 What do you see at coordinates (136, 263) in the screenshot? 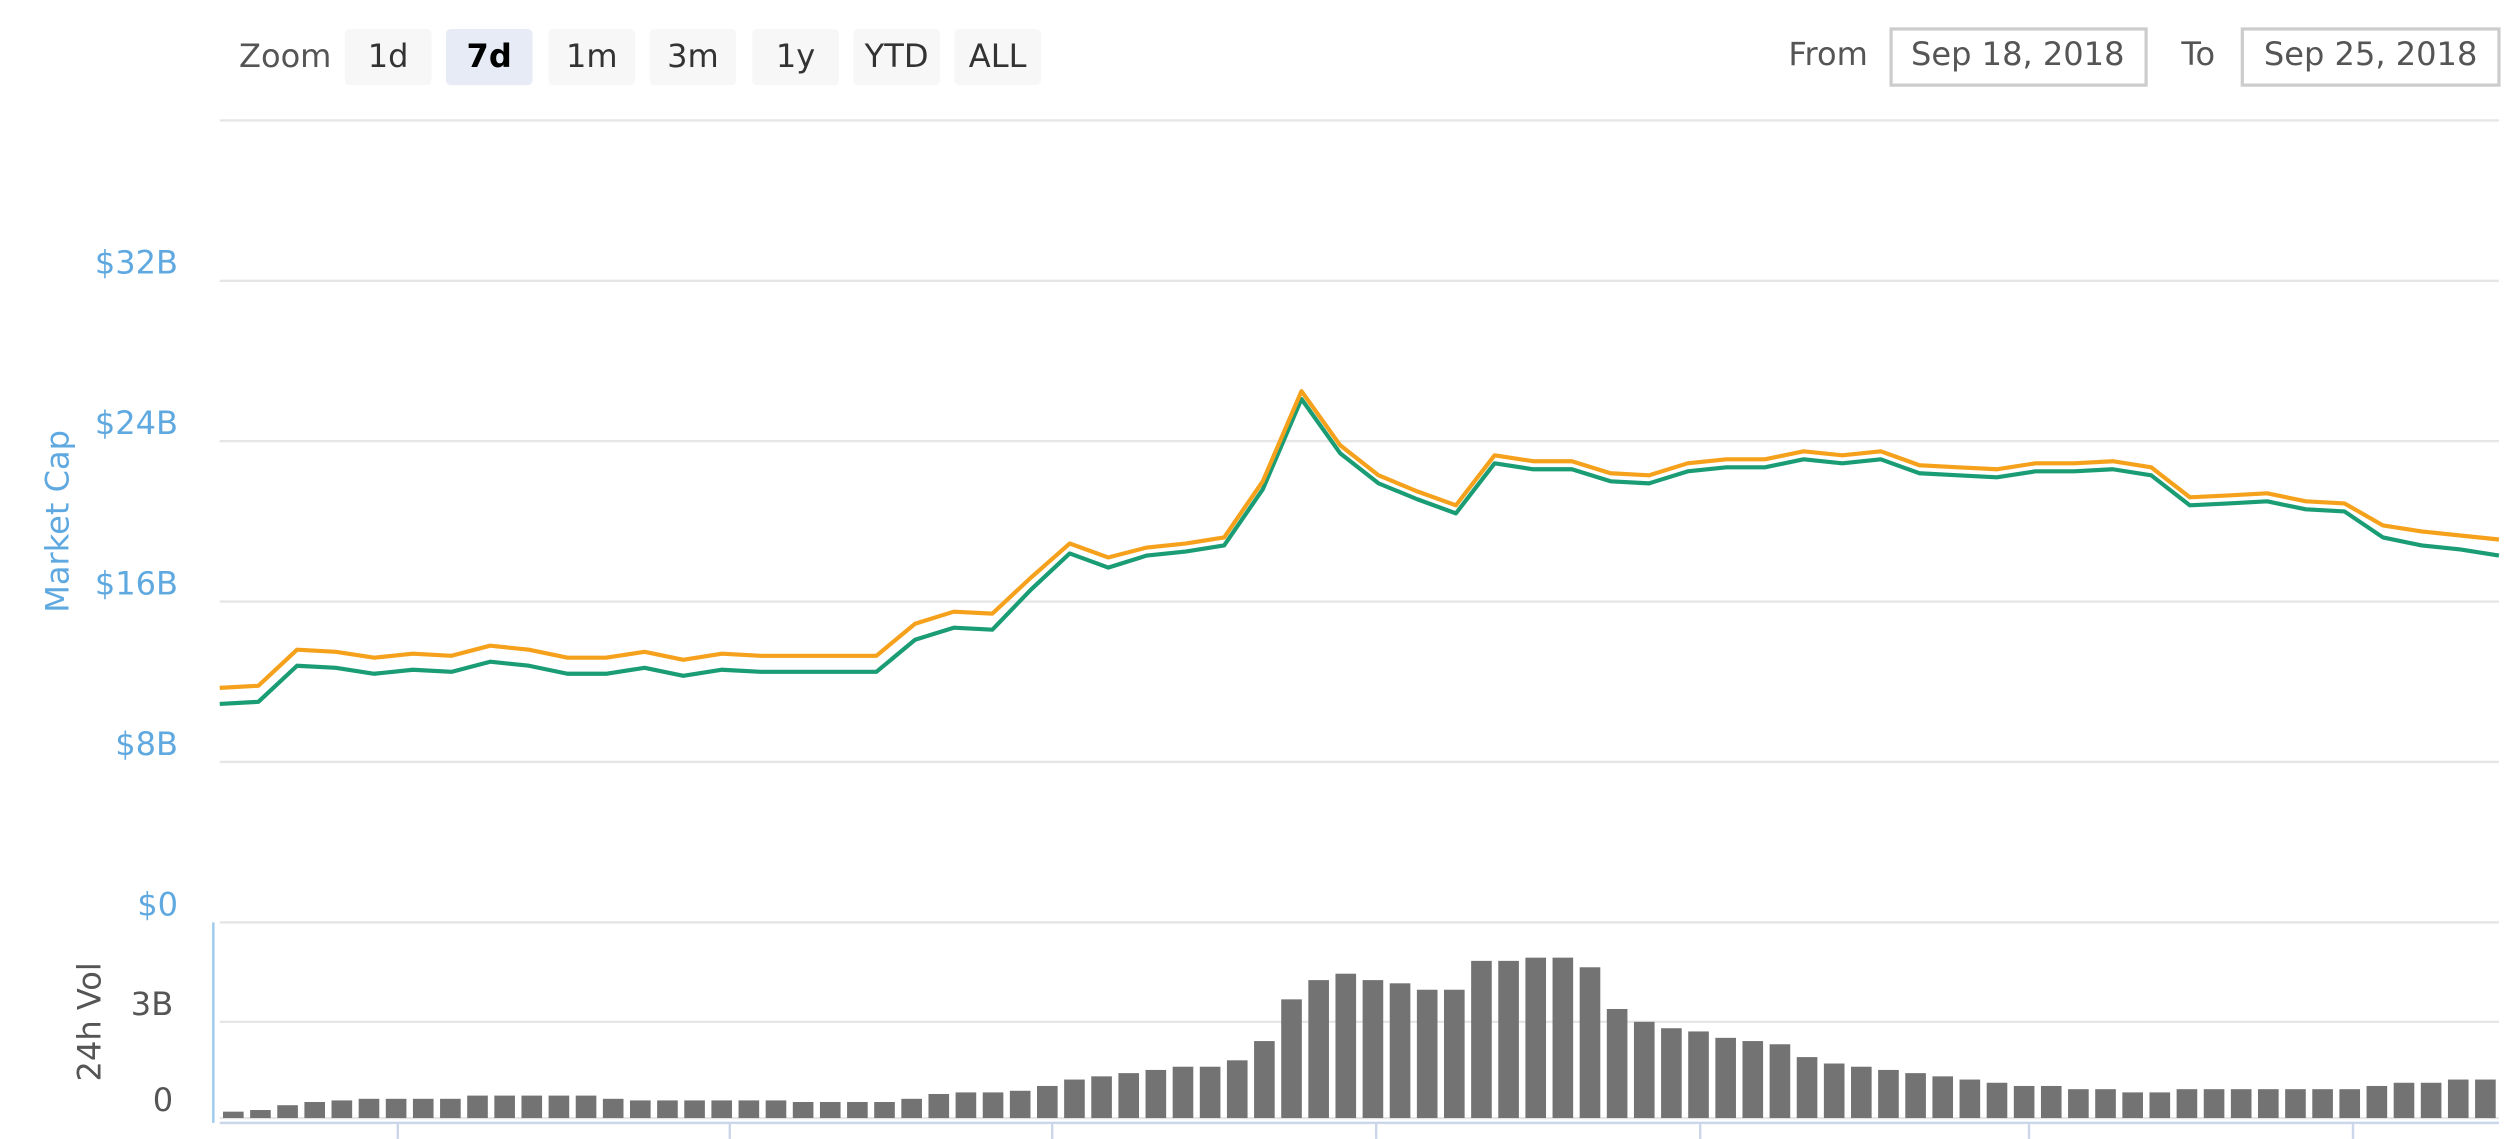
I see `y-tick-label: $32B` at bounding box center [136, 263].